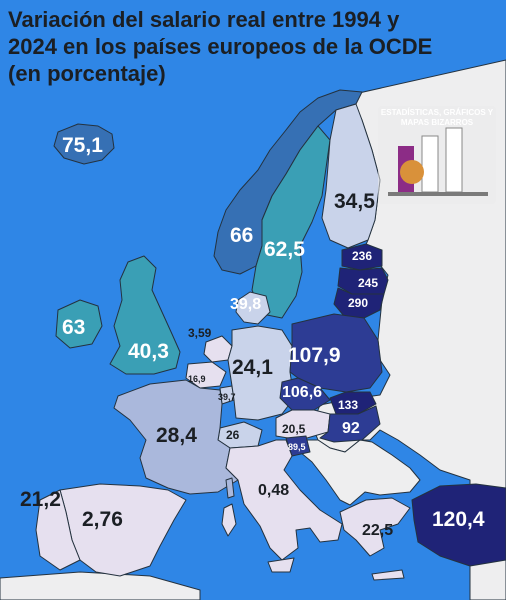 The width and height of the screenshot is (506, 600). I want to click on bar-chart-icon, so click(438, 161).